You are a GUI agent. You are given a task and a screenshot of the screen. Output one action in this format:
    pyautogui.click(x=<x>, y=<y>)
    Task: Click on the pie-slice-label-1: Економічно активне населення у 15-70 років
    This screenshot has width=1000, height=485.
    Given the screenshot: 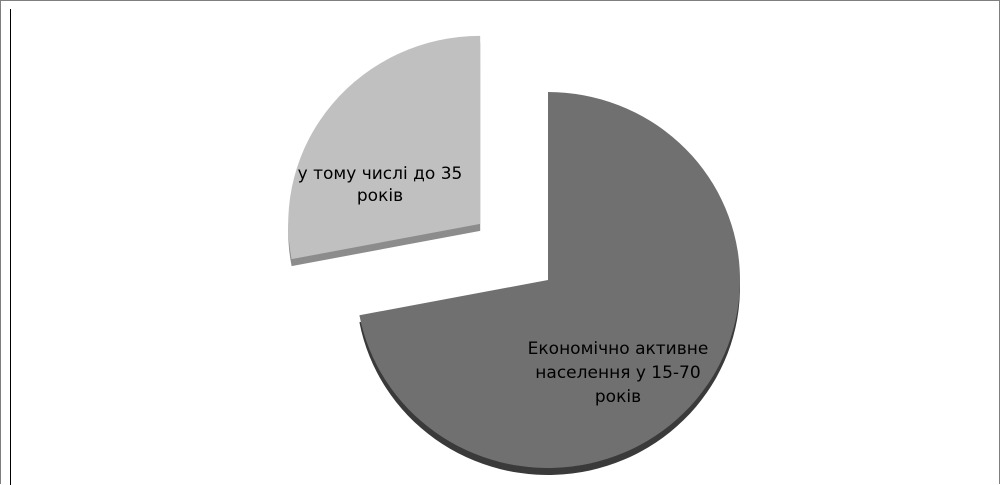 What is the action you would take?
    pyautogui.click(x=618, y=373)
    